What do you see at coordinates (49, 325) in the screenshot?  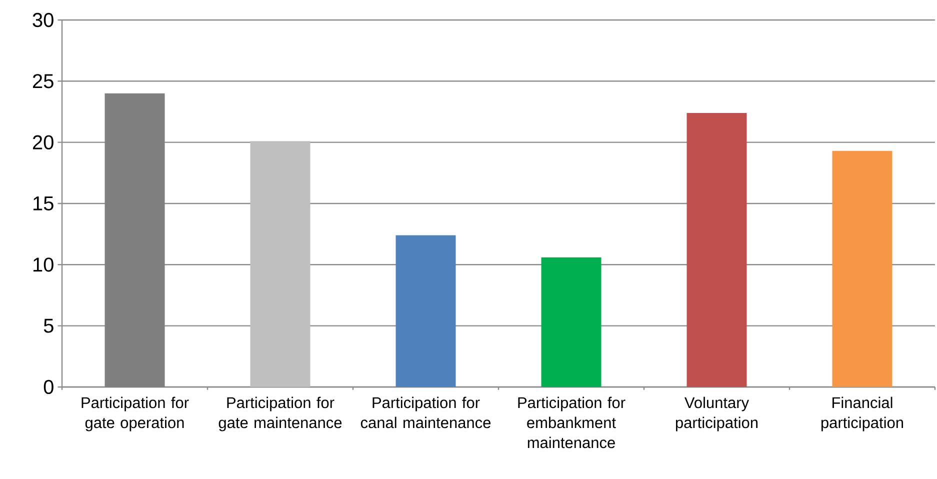 I see `y-tick-label: 5` at bounding box center [49, 325].